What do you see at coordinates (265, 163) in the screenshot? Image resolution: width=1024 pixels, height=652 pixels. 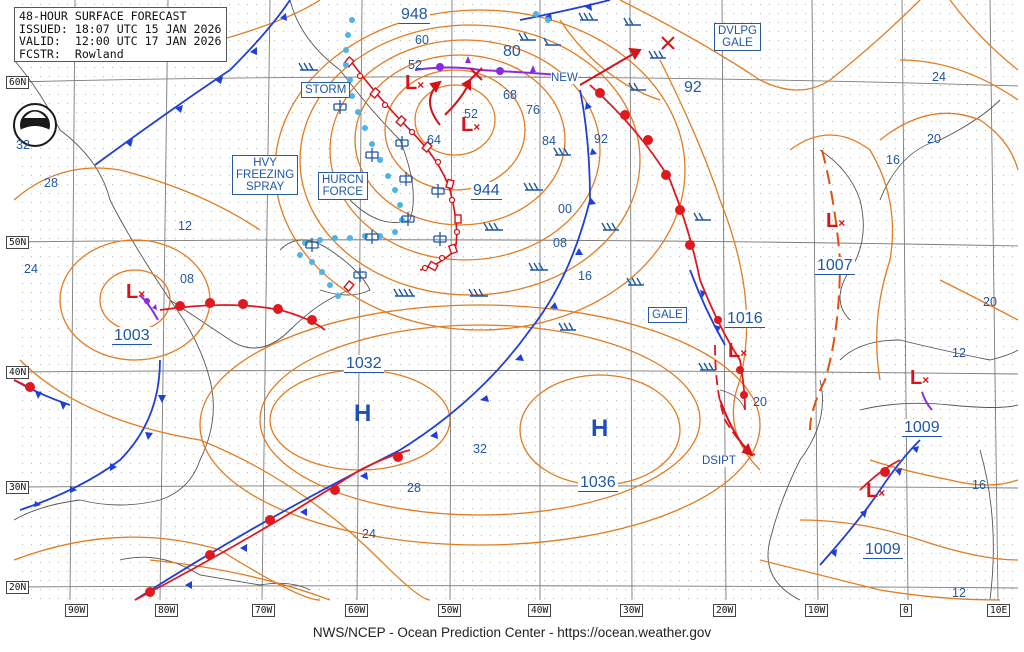 I see `spray-line-1: HVY` at bounding box center [265, 163].